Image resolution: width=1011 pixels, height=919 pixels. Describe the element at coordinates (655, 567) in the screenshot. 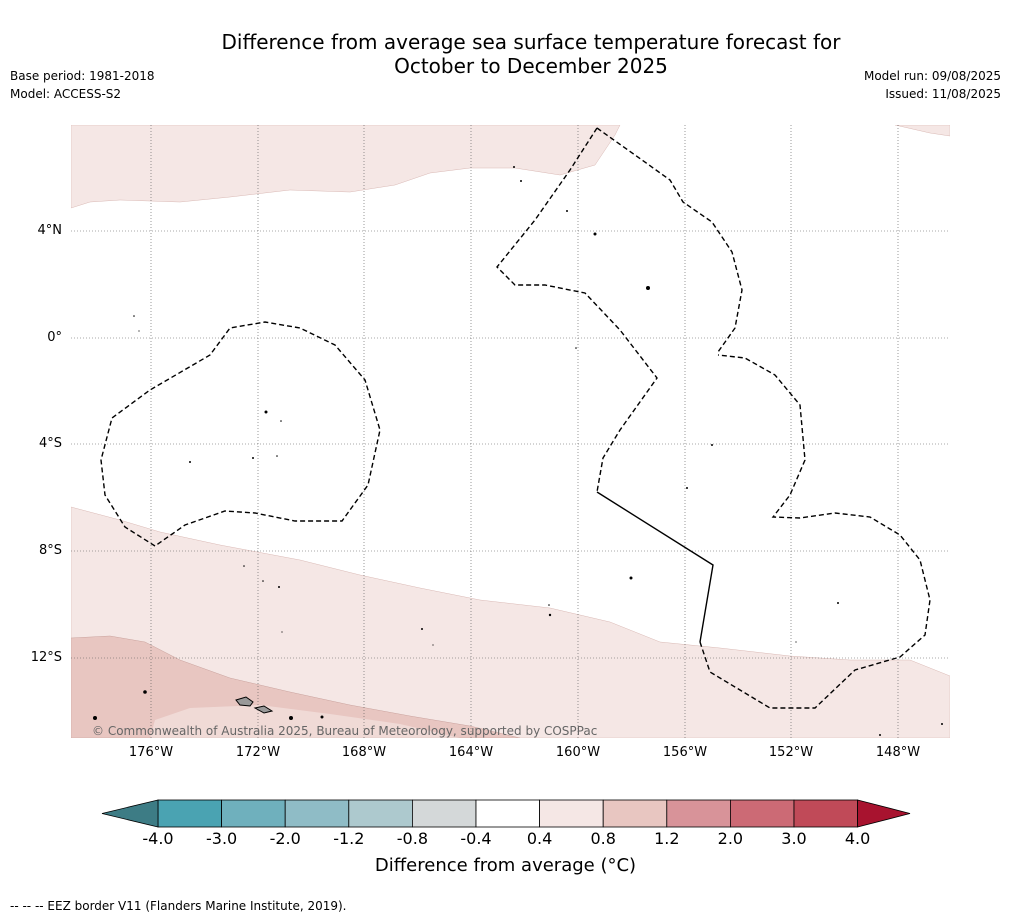

I see `eez-solid-boundary` at that location.